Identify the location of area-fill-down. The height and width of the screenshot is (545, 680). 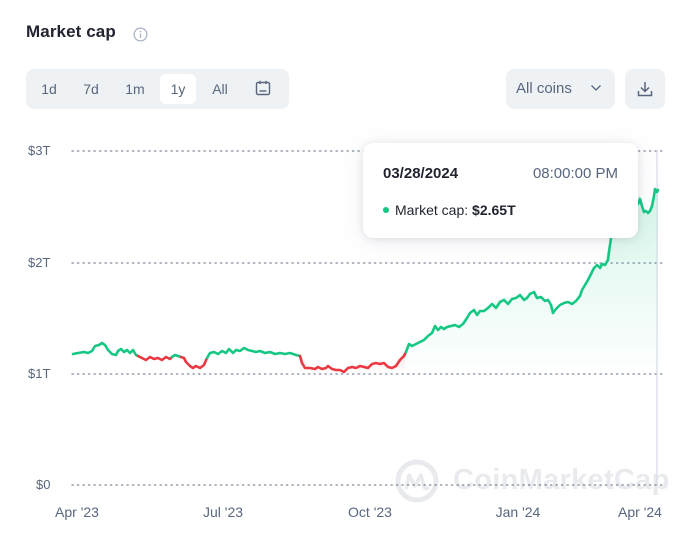
(352, 363).